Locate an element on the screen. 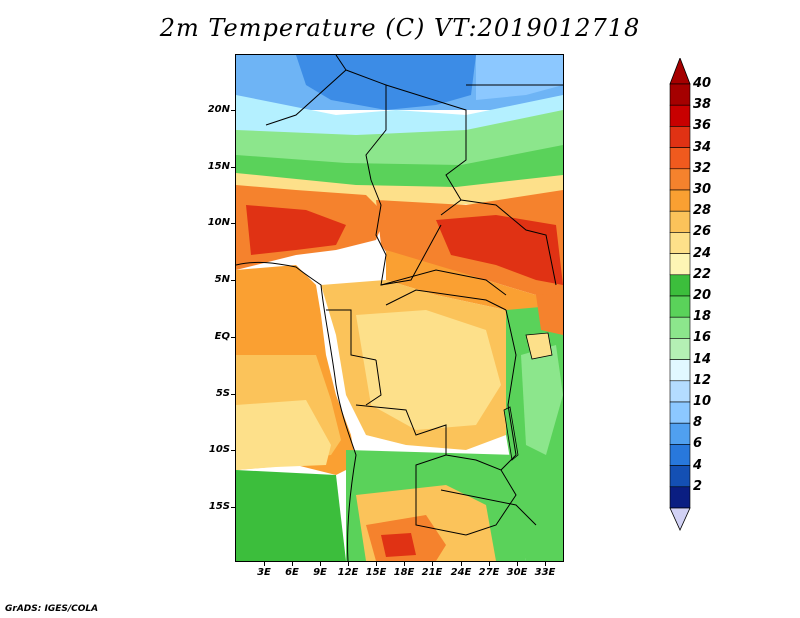  field-hot-core-east is located at coordinates (499, 250).